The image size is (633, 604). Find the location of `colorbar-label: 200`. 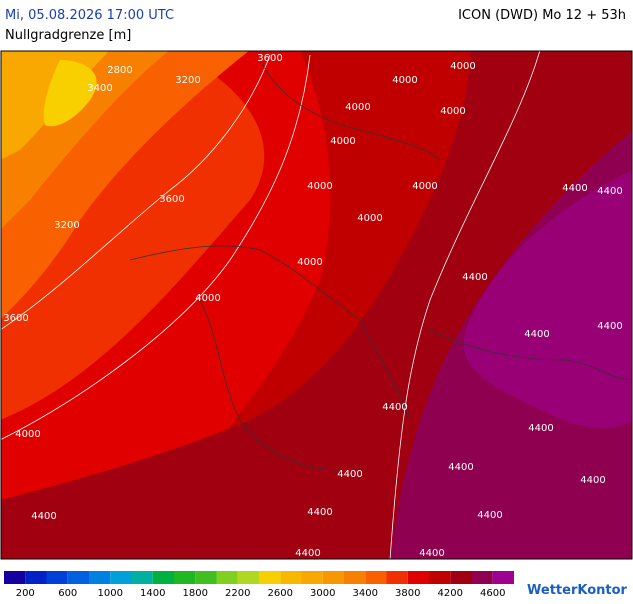

colorbar-label: 200 is located at coordinates (25, 593).